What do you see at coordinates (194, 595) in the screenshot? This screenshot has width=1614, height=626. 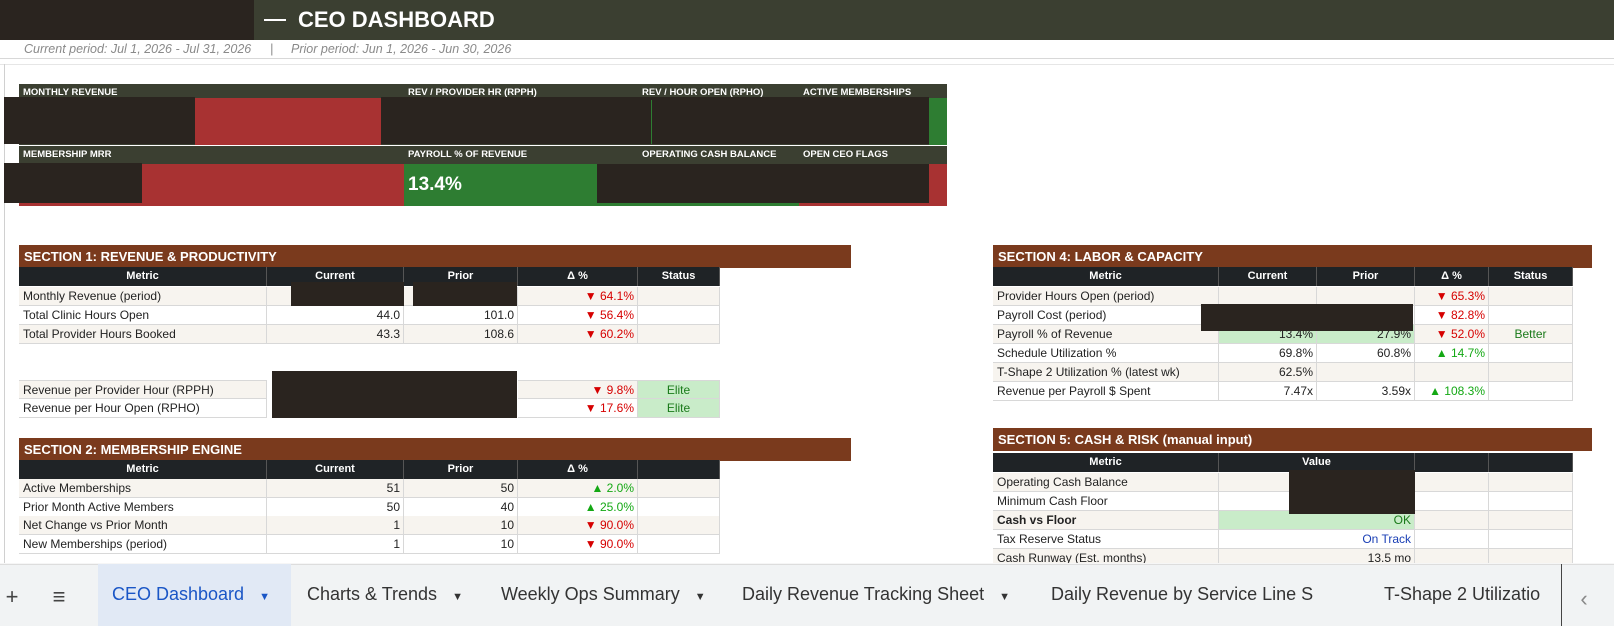 I see `tab-ceo-dashboard: CEO Dashboard ▼` at bounding box center [194, 595].